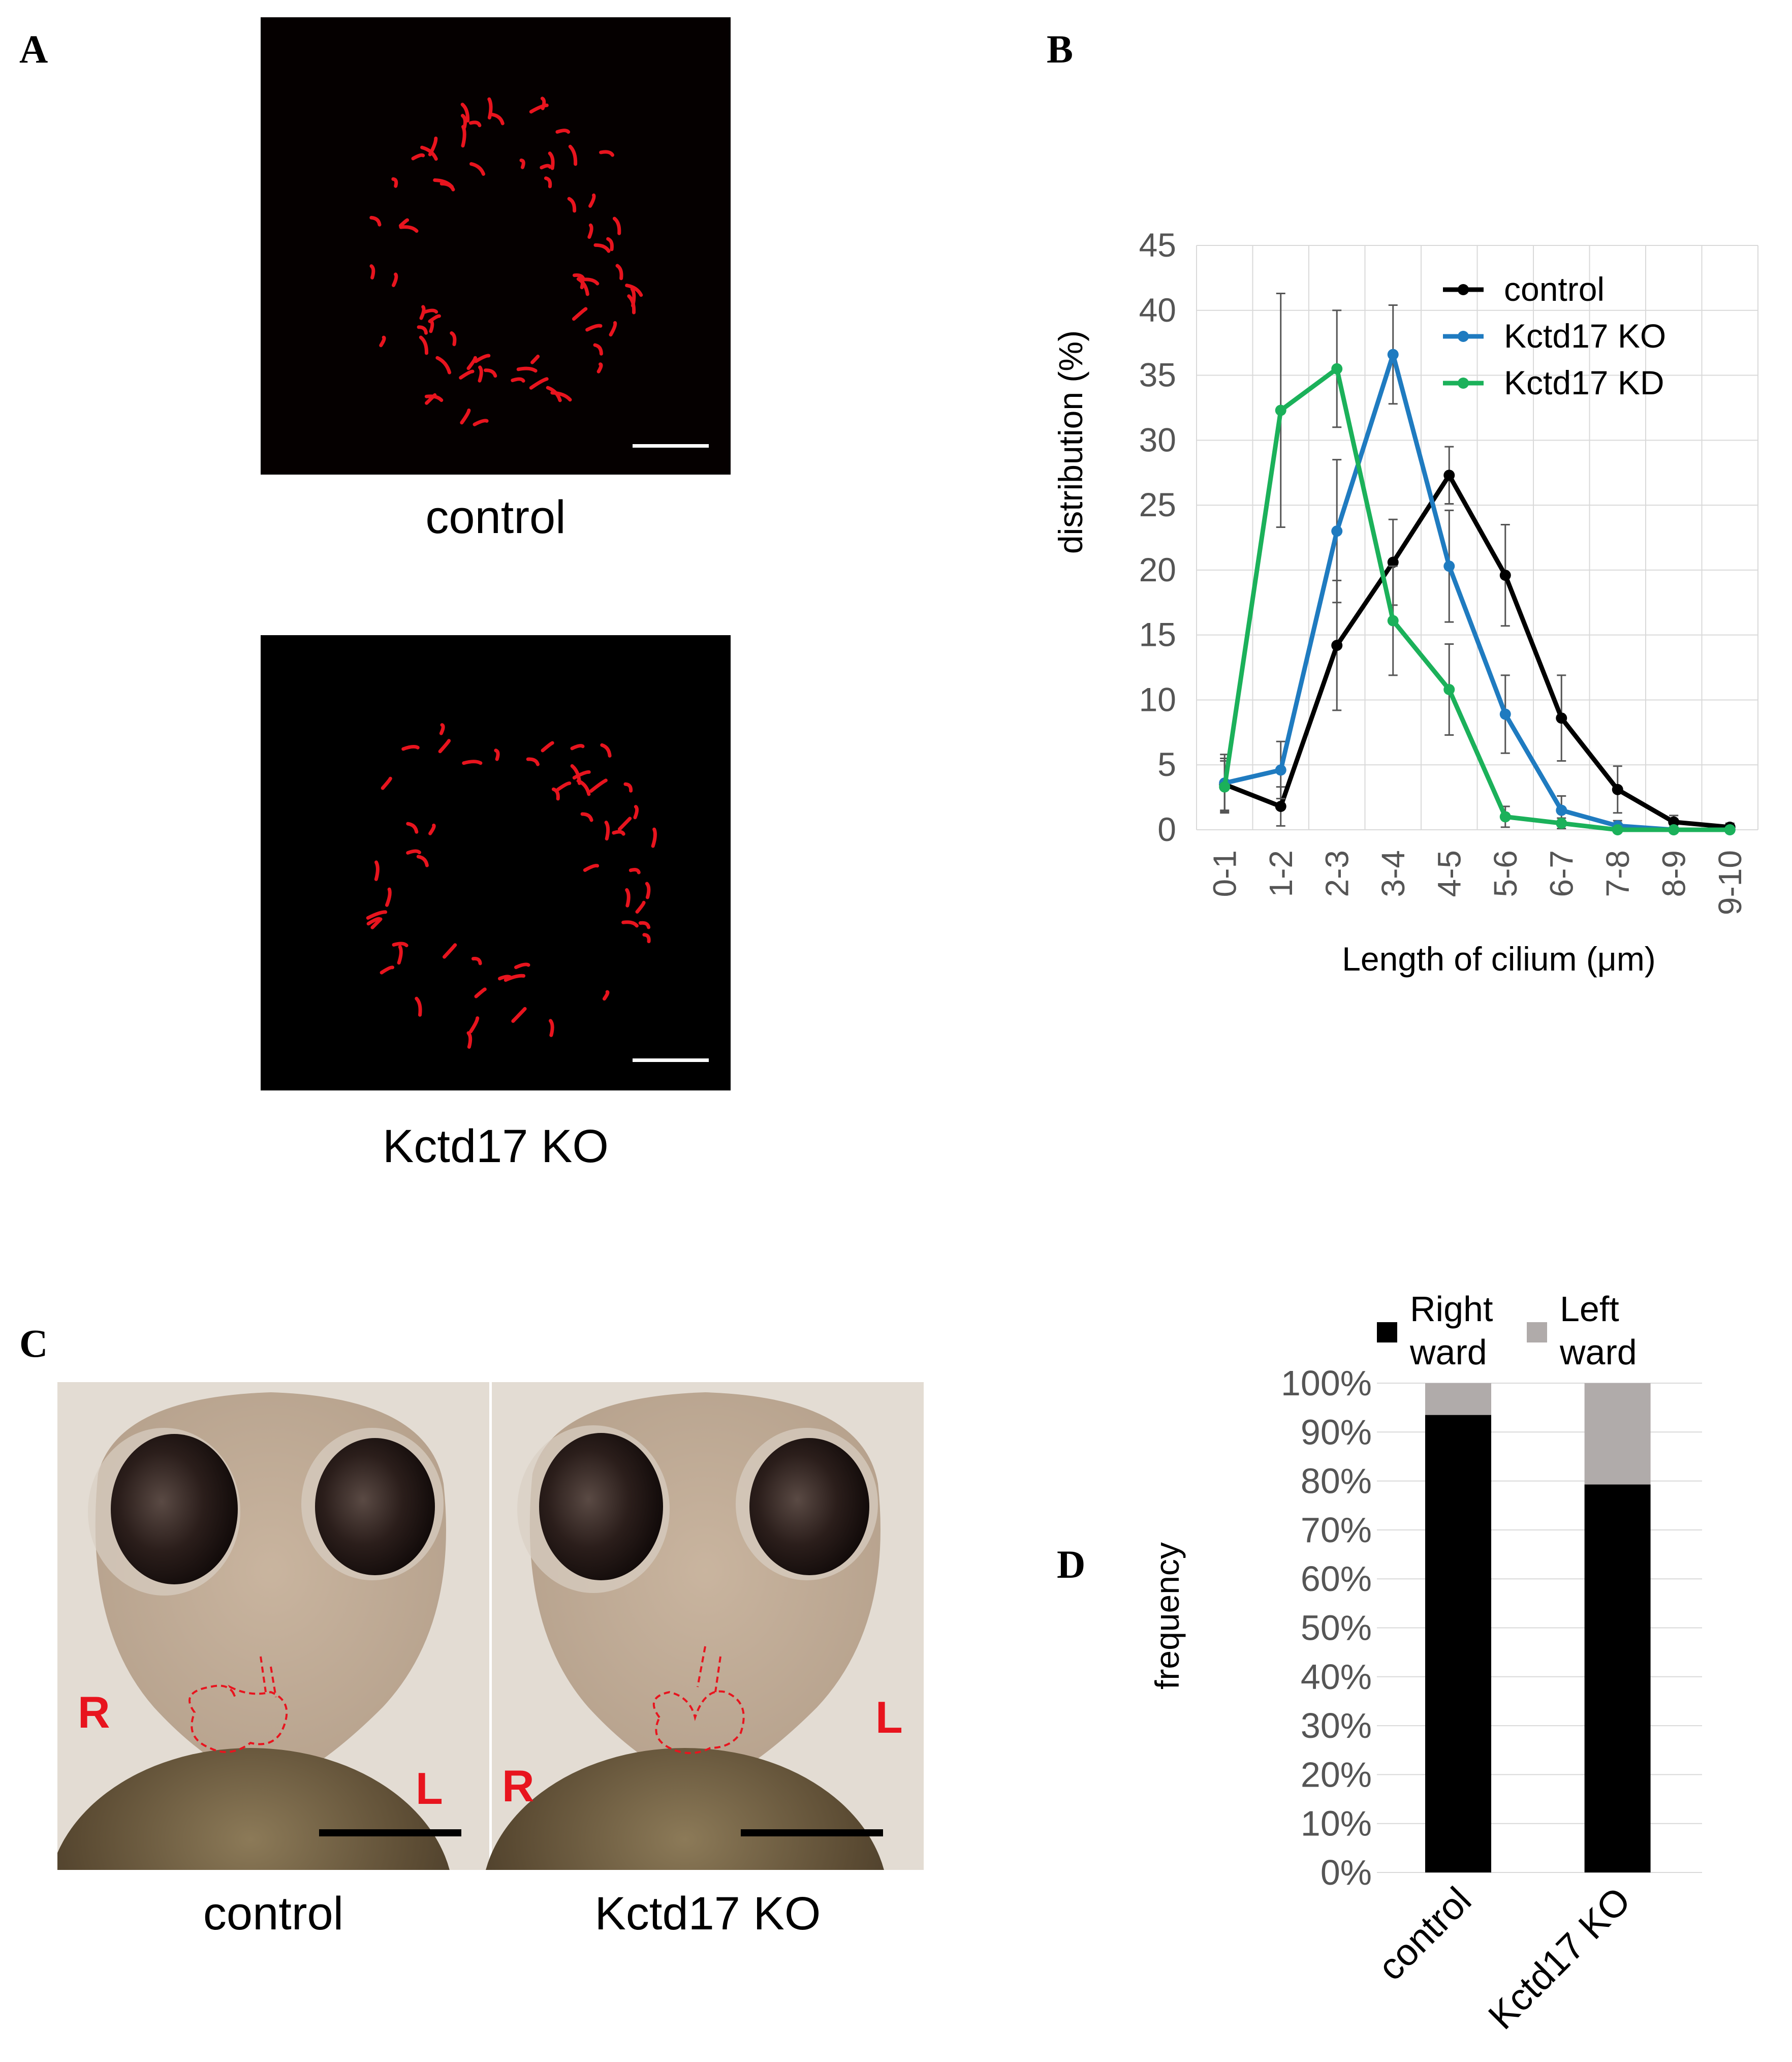 The height and width of the screenshot is (2062, 1792). What do you see at coordinates (1336, 1530) in the screenshot?
I see `y-tick-label: 70%` at bounding box center [1336, 1530].